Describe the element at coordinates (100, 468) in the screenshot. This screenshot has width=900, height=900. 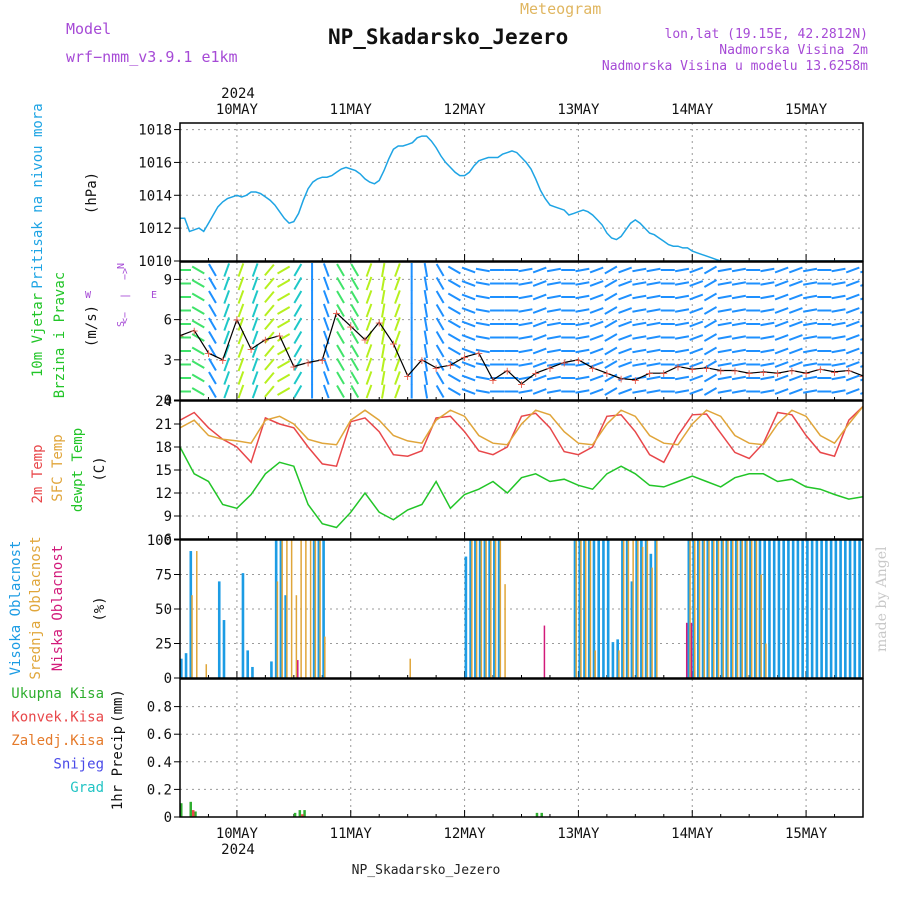
I see `temp-unit: (C)` at that location.